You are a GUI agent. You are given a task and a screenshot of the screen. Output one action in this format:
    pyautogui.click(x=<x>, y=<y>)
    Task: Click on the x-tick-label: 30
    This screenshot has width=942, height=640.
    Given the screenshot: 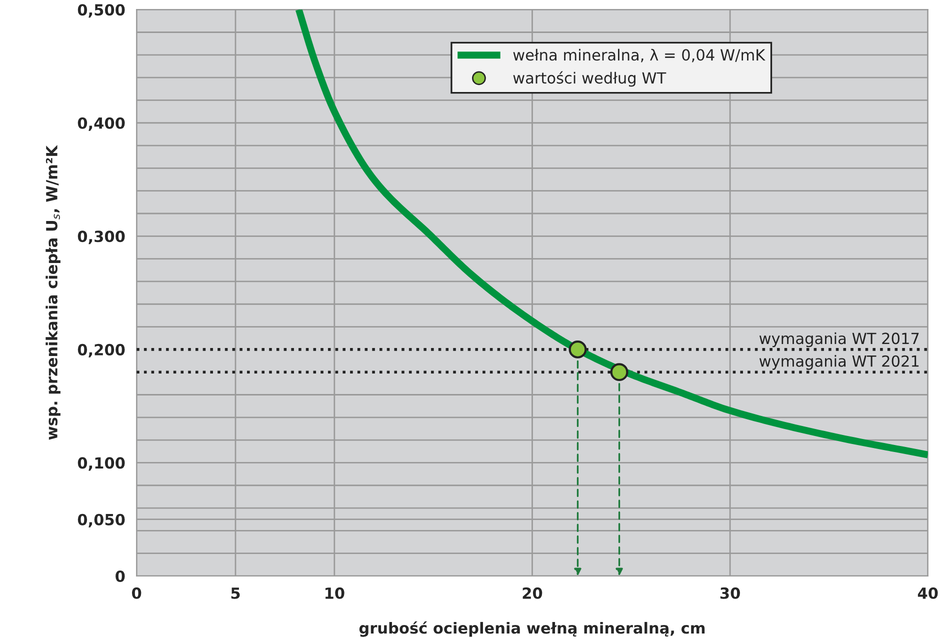 What is the action you would take?
    pyautogui.click(x=730, y=593)
    